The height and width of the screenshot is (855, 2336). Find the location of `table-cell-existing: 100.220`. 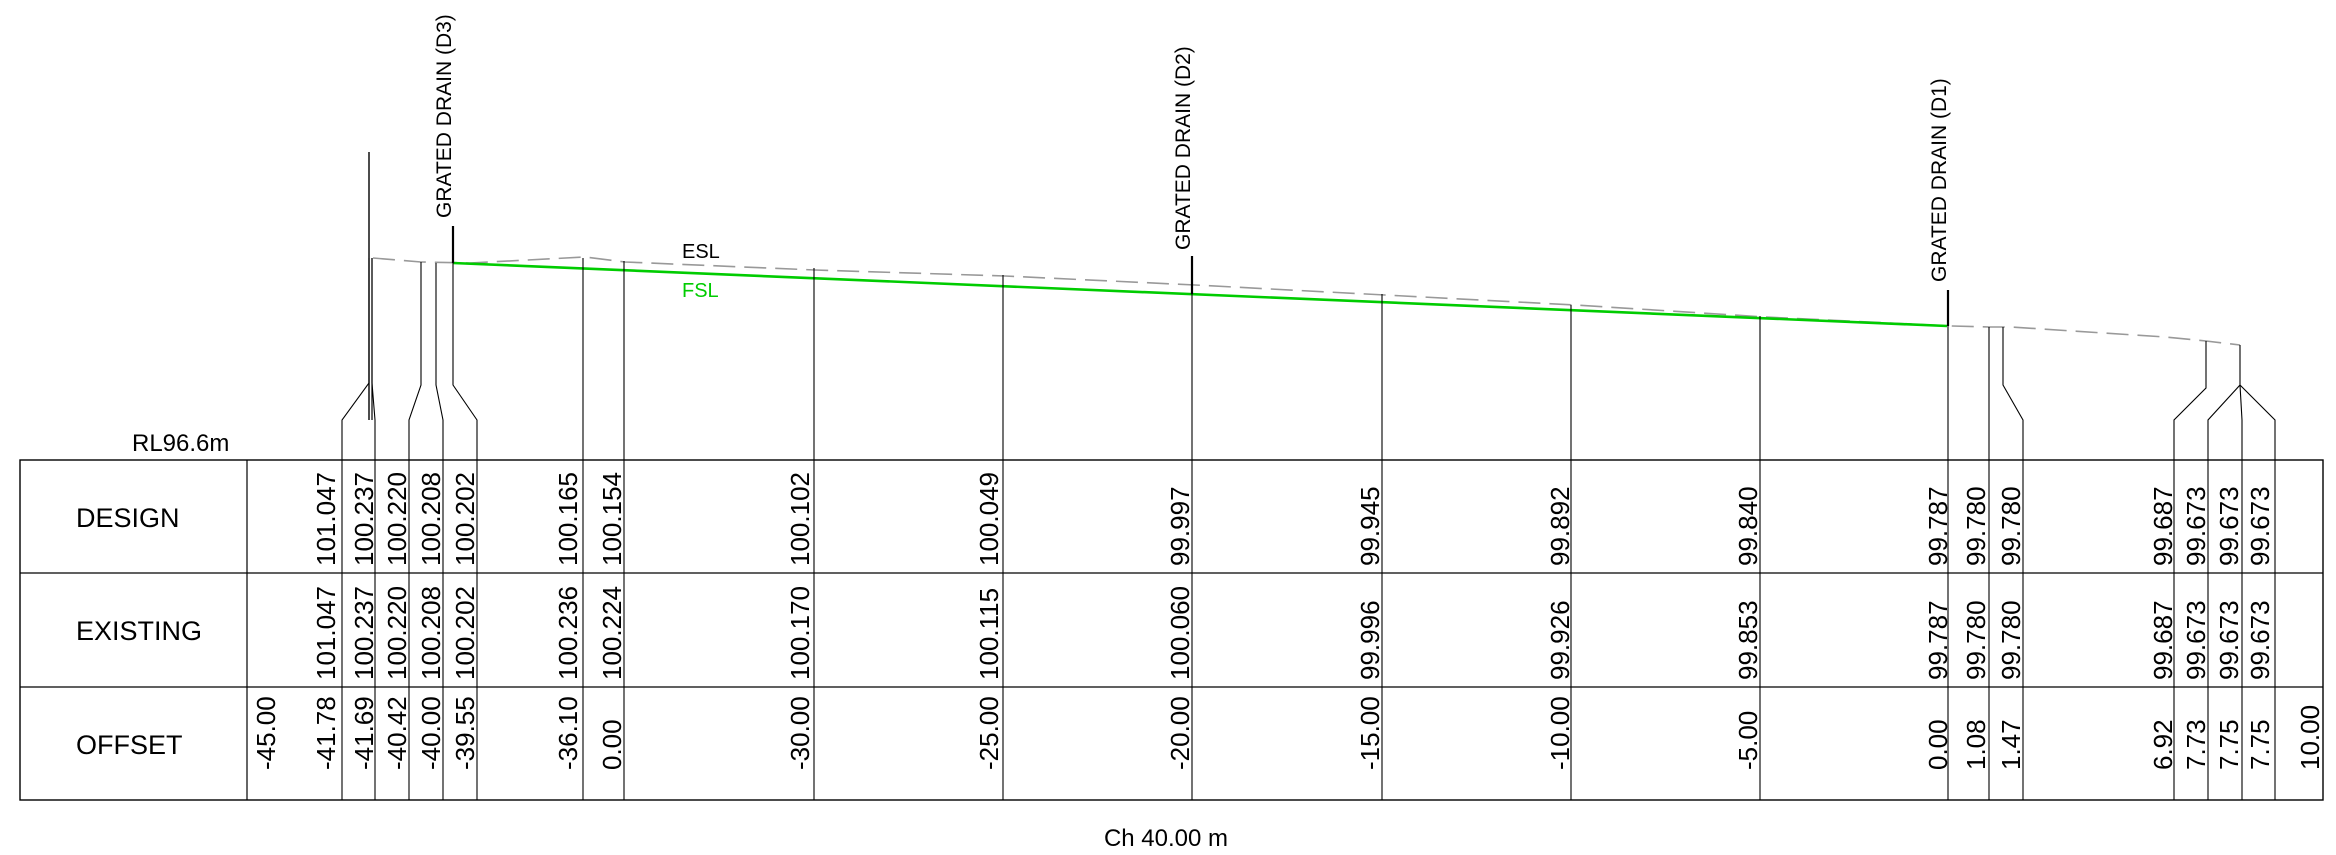

table-cell-existing: 100.220 is located at coordinates (397, 633).